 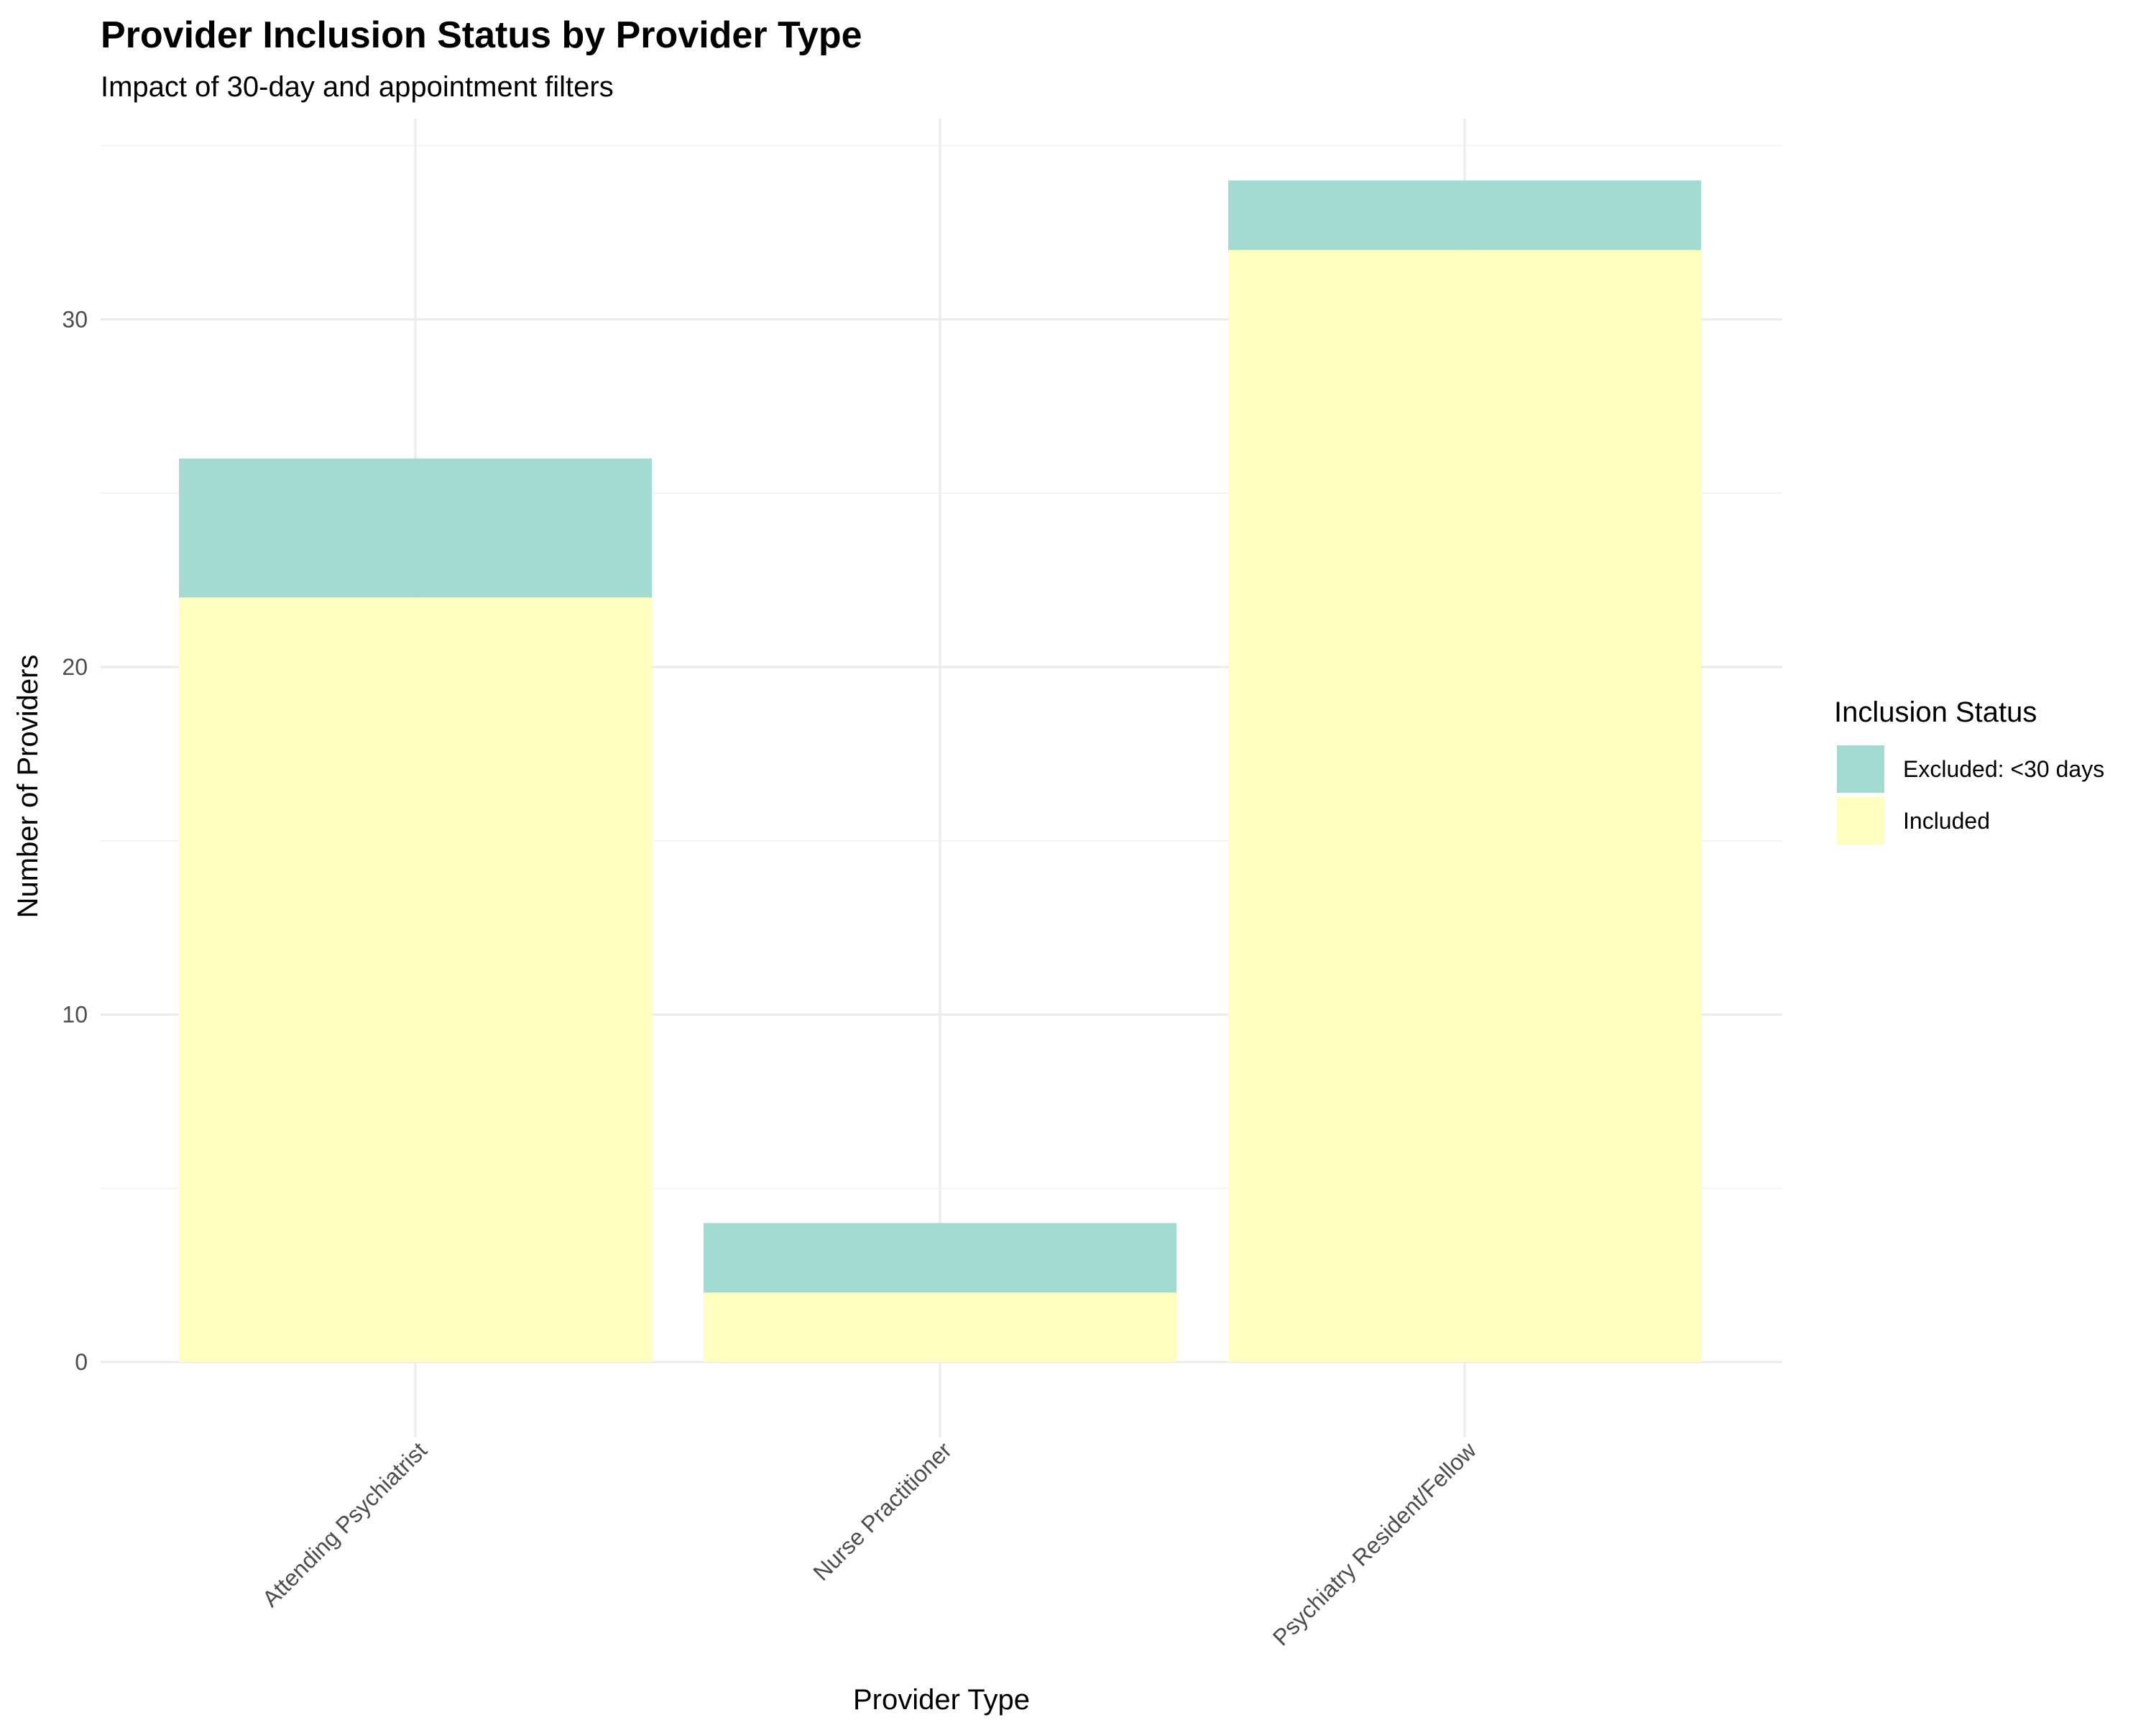 I want to click on bar-included-attending-psychiatrist, so click(x=415, y=979).